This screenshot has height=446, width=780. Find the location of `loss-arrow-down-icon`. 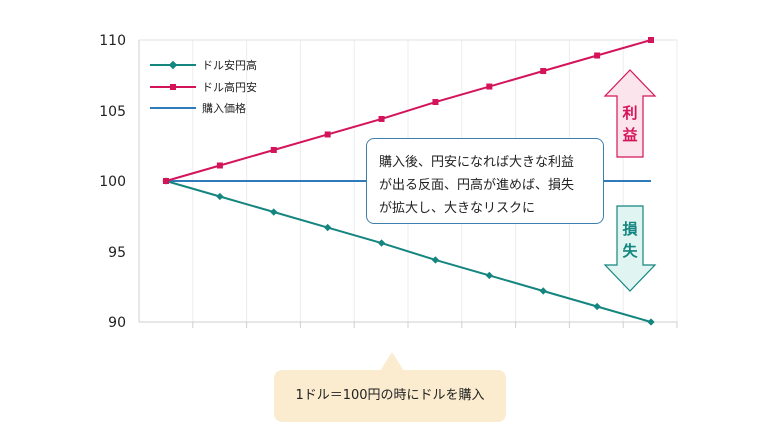

loss-arrow-down-icon is located at coordinates (630, 248).